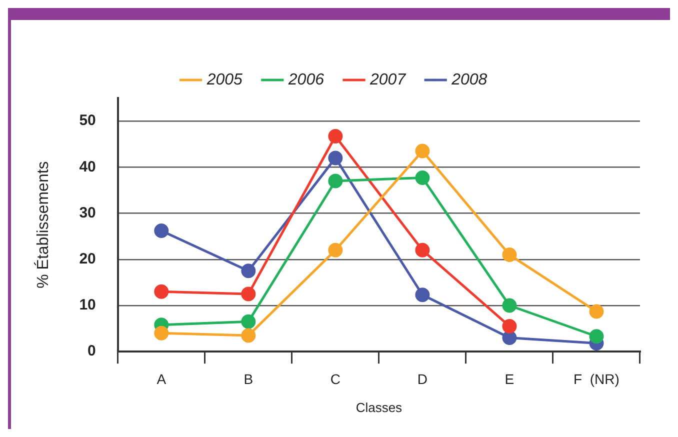  I want to click on x-tick-label: B, so click(249, 378).